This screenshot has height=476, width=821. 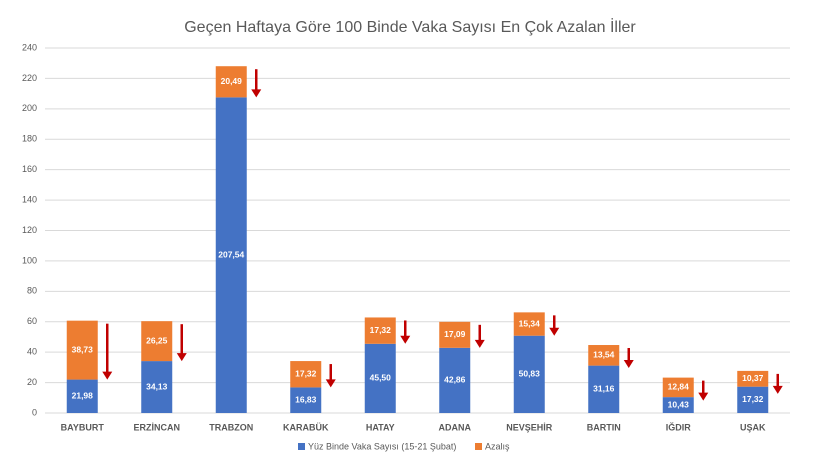 What do you see at coordinates (380, 427) in the screenshot?
I see `x-tick-label: HATAY` at bounding box center [380, 427].